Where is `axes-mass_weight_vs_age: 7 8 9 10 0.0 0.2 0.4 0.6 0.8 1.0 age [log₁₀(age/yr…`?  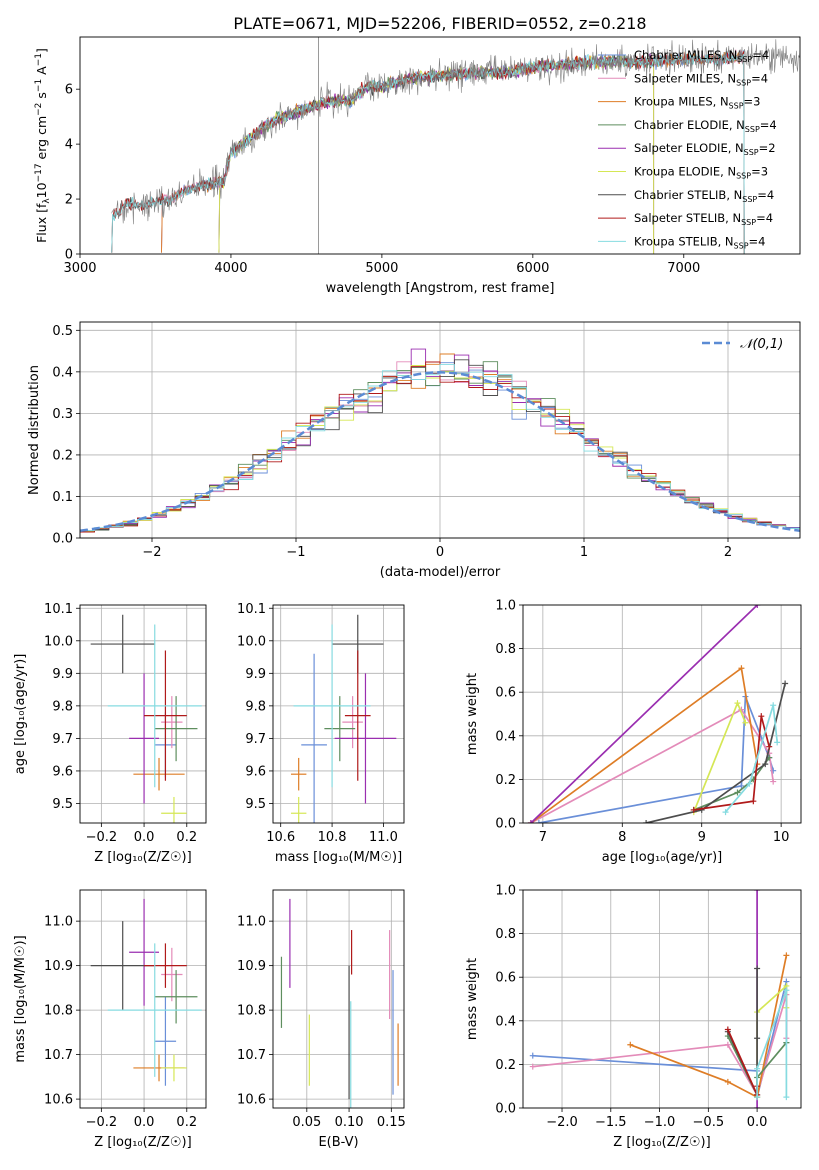 axes-mass_weight_vs_age: 7 8 9 10 0.0 0.2 0.4 0.6 0.8 1.0 age [log₁₀(age/yr… is located at coordinates (633, 732).